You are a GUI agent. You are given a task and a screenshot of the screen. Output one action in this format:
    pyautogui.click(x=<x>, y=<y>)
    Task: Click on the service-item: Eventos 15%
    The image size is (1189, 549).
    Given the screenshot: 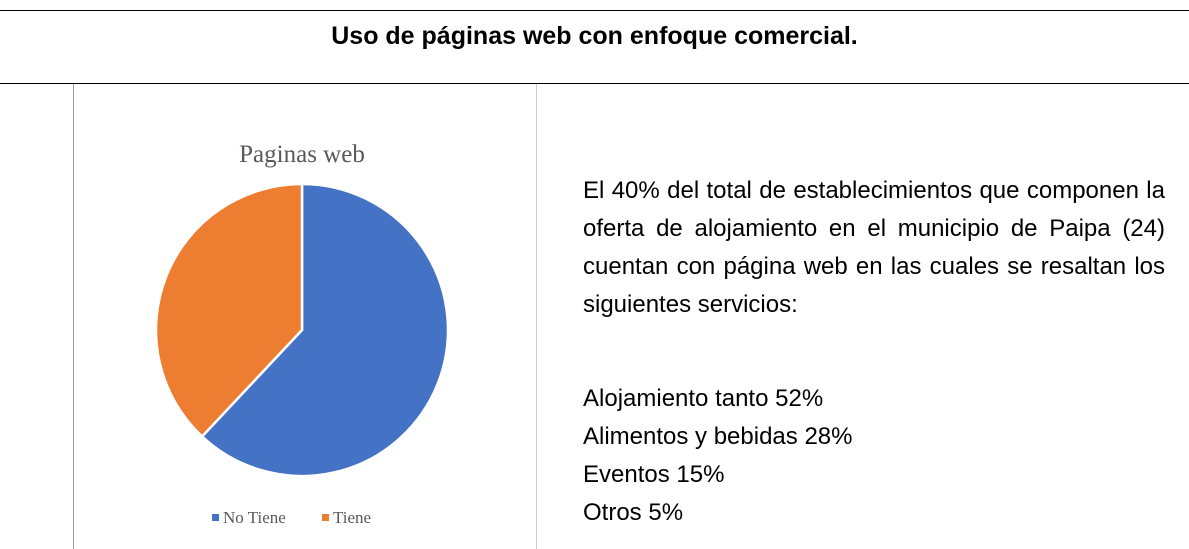 What is the action you would take?
    pyautogui.click(x=654, y=474)
    